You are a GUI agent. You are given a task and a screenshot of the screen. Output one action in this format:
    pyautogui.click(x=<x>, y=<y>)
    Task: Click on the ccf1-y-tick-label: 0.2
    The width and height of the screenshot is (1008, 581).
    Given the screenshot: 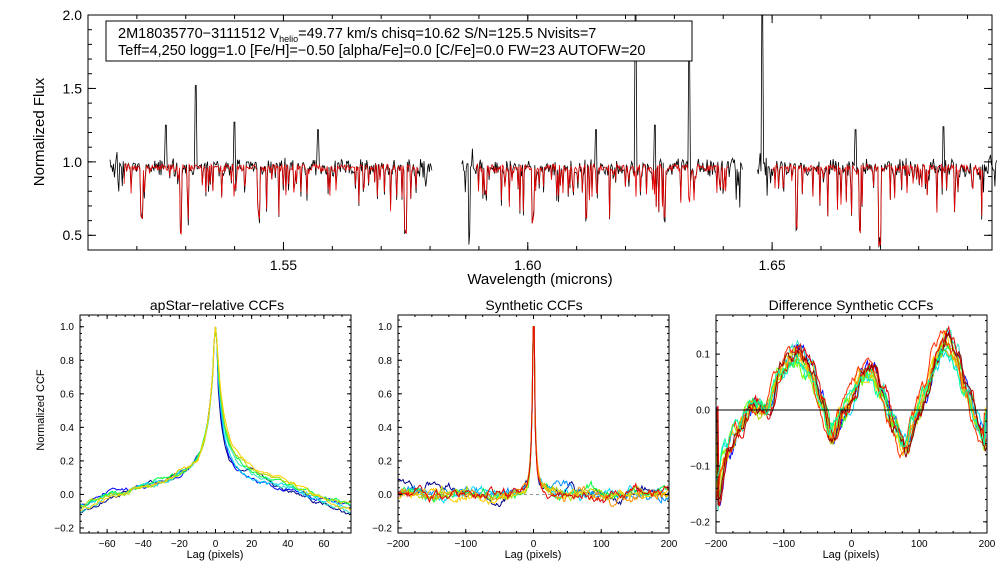 What is the action you would take?
    pyautogui.click(x=67, y=461)
    